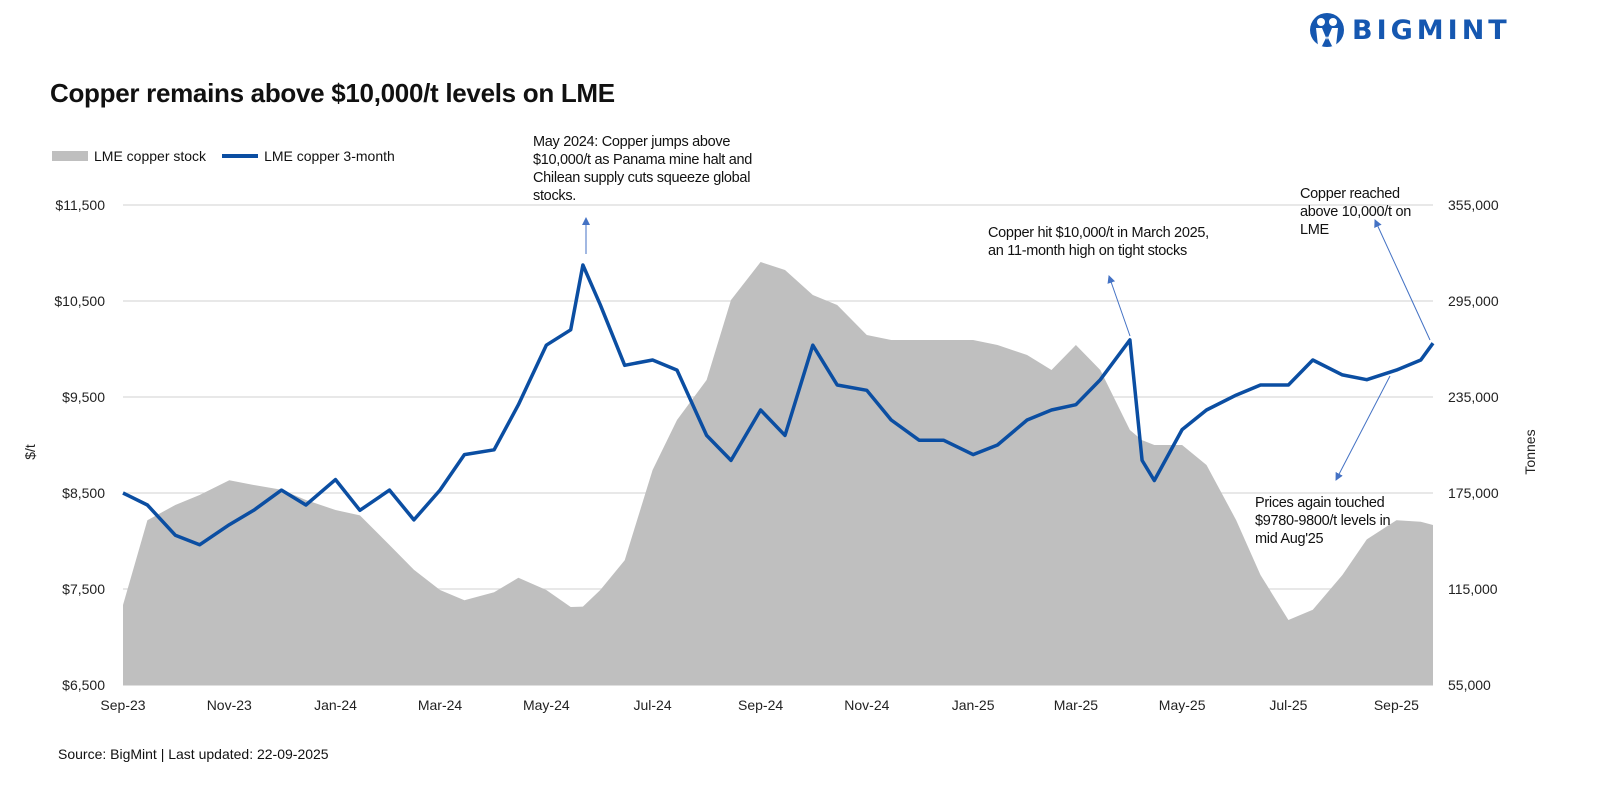 The width and height of the screenshot is (1600, 800). Describe the element at coordinates (83, 397) in the screenshot. I see `y-left-tick-label: $9,500` at that location.